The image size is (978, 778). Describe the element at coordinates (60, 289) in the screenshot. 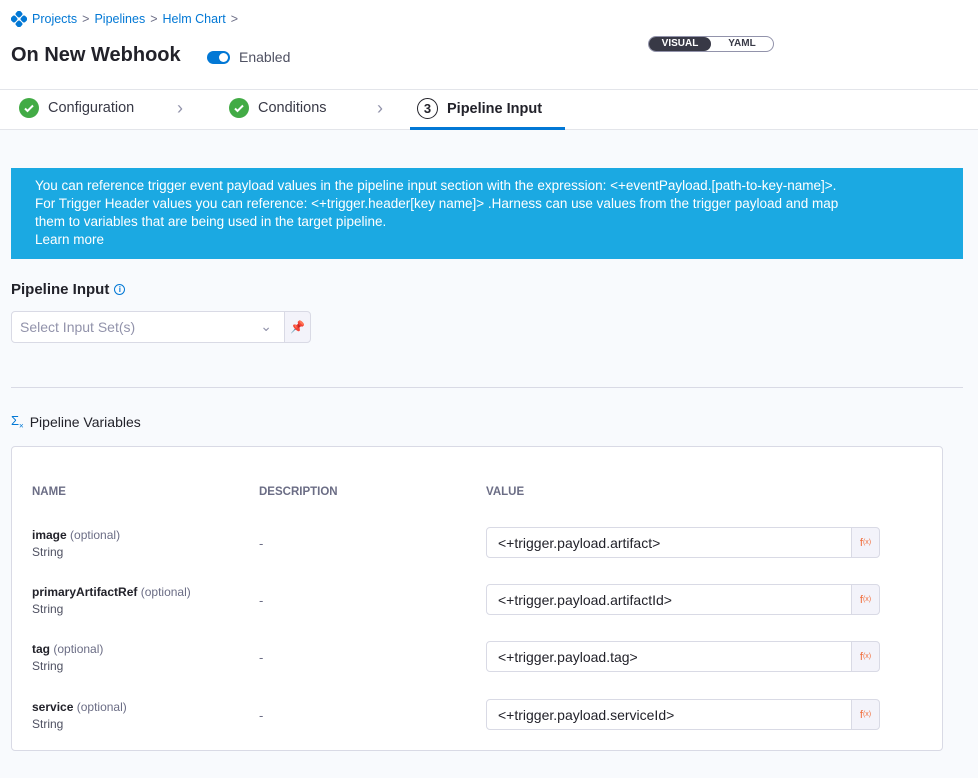

I see `heading-text: Pipeline Input` at that location.